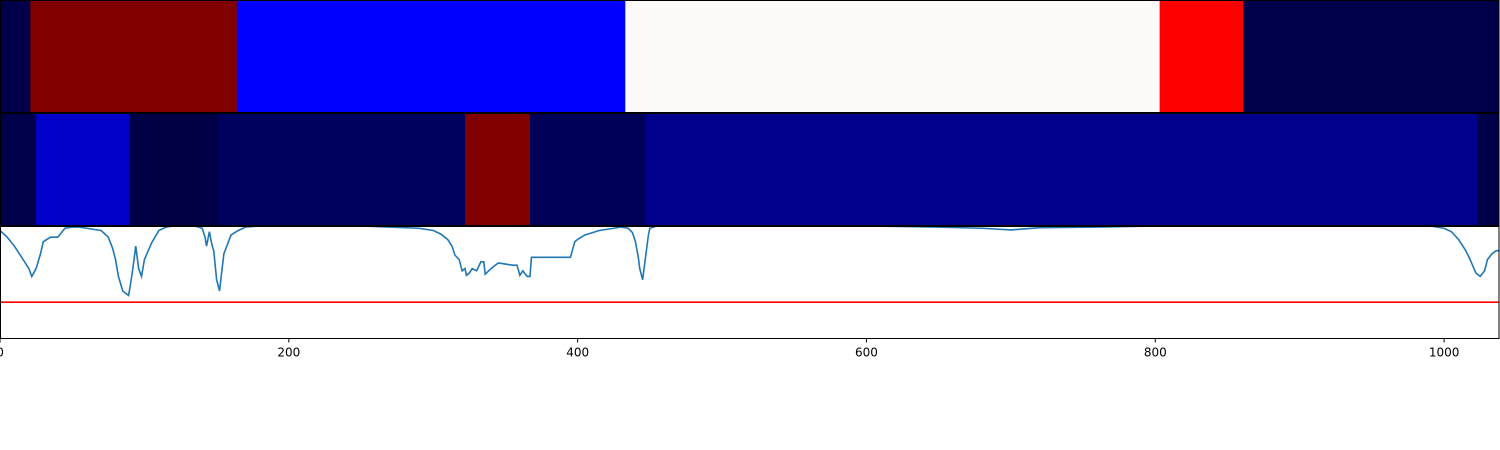 This screenshot has height=450, width=1500. I want to click on x-tick-label: 200, so click(288, 353).